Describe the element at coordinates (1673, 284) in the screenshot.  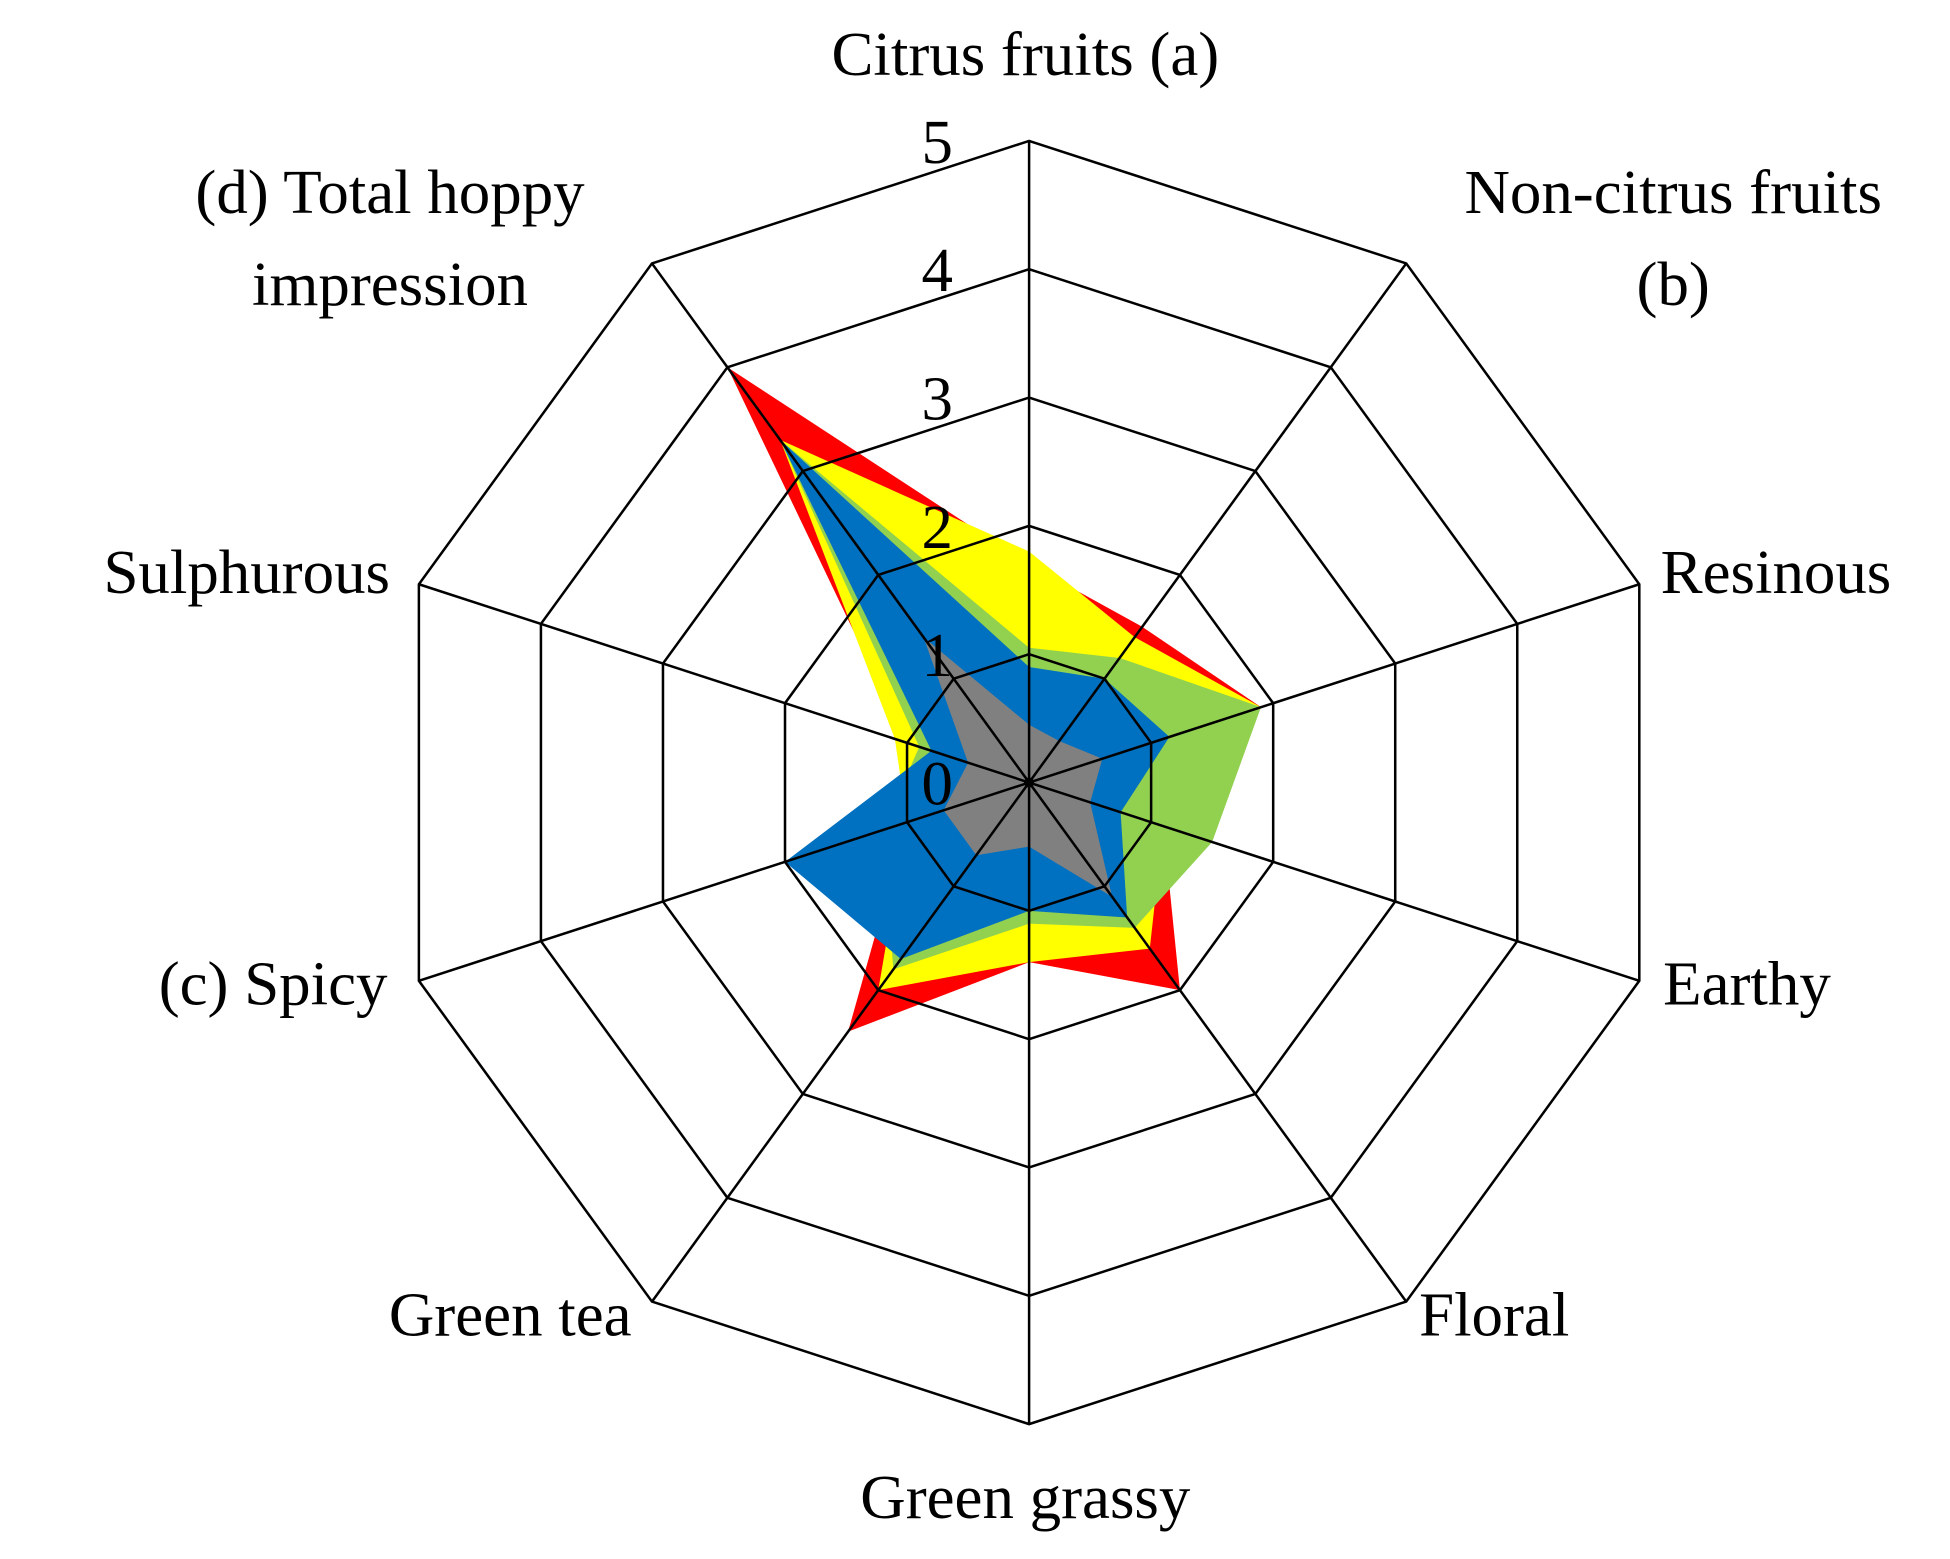
I see `category-label: (b)` at that location.